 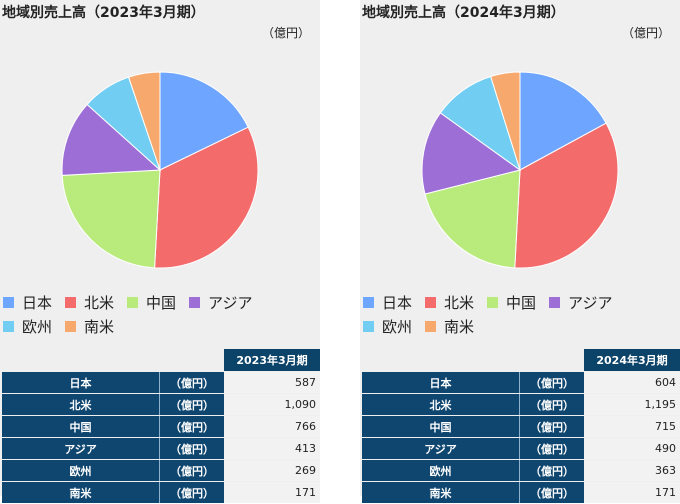 I want to click on pie-chart-2024, so click(x=520, y=170).